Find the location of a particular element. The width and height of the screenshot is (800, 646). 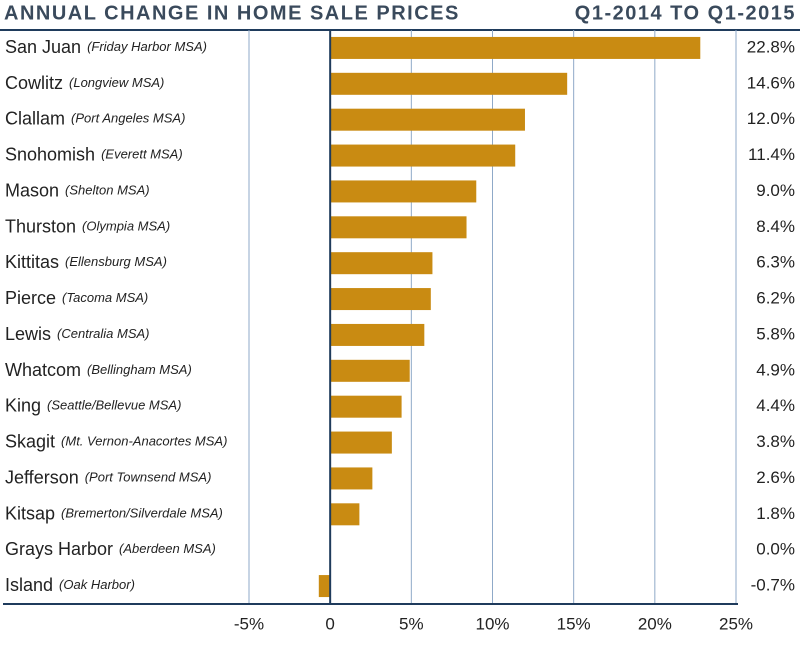

category-label: Lewis (Centralia MSA) is located at coordinates (77, 334).